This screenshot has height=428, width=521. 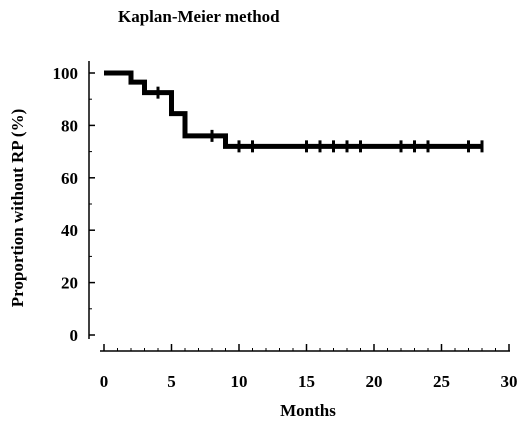 What do you see at coordinates (374, 381) in the screenshot?
I see `x-tick-label: 20` at bounding box center [374, 381].